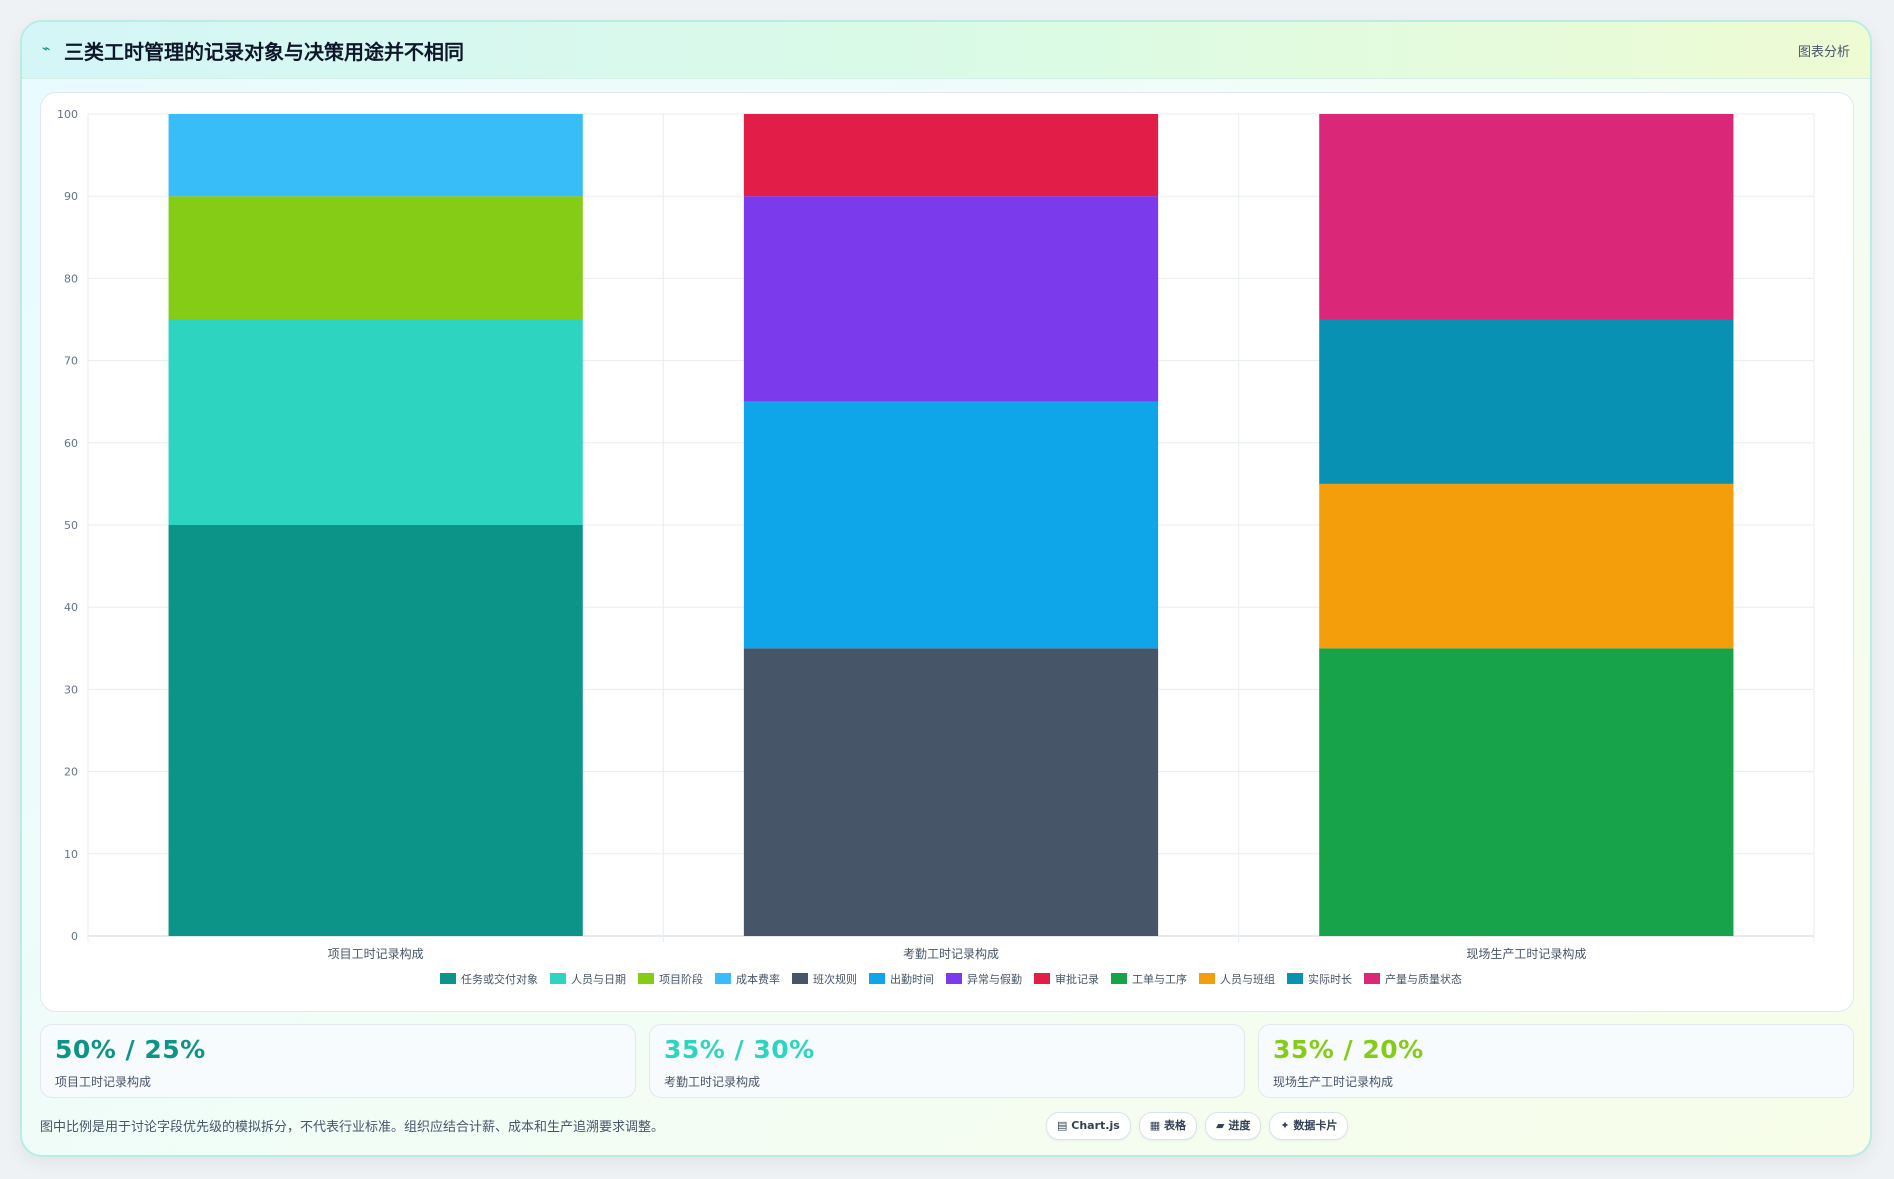  I want to click on legend-label: 出勤时间, so click(912, 979).